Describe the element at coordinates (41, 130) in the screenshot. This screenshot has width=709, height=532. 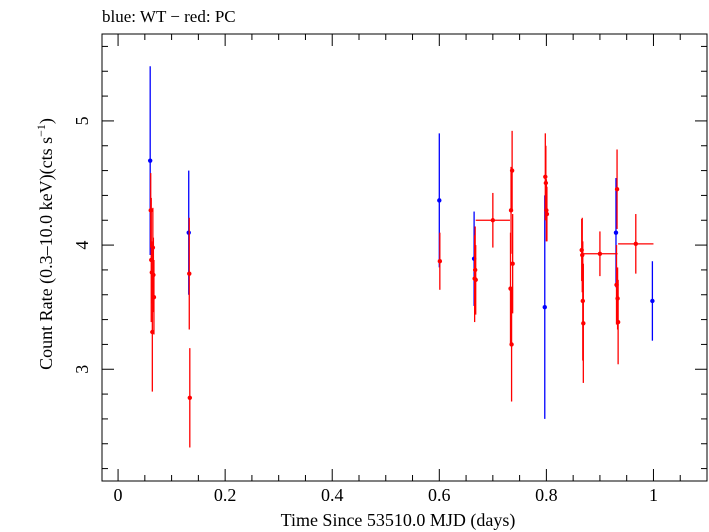
I see `y-axis-label-exponent: −1` at that location.